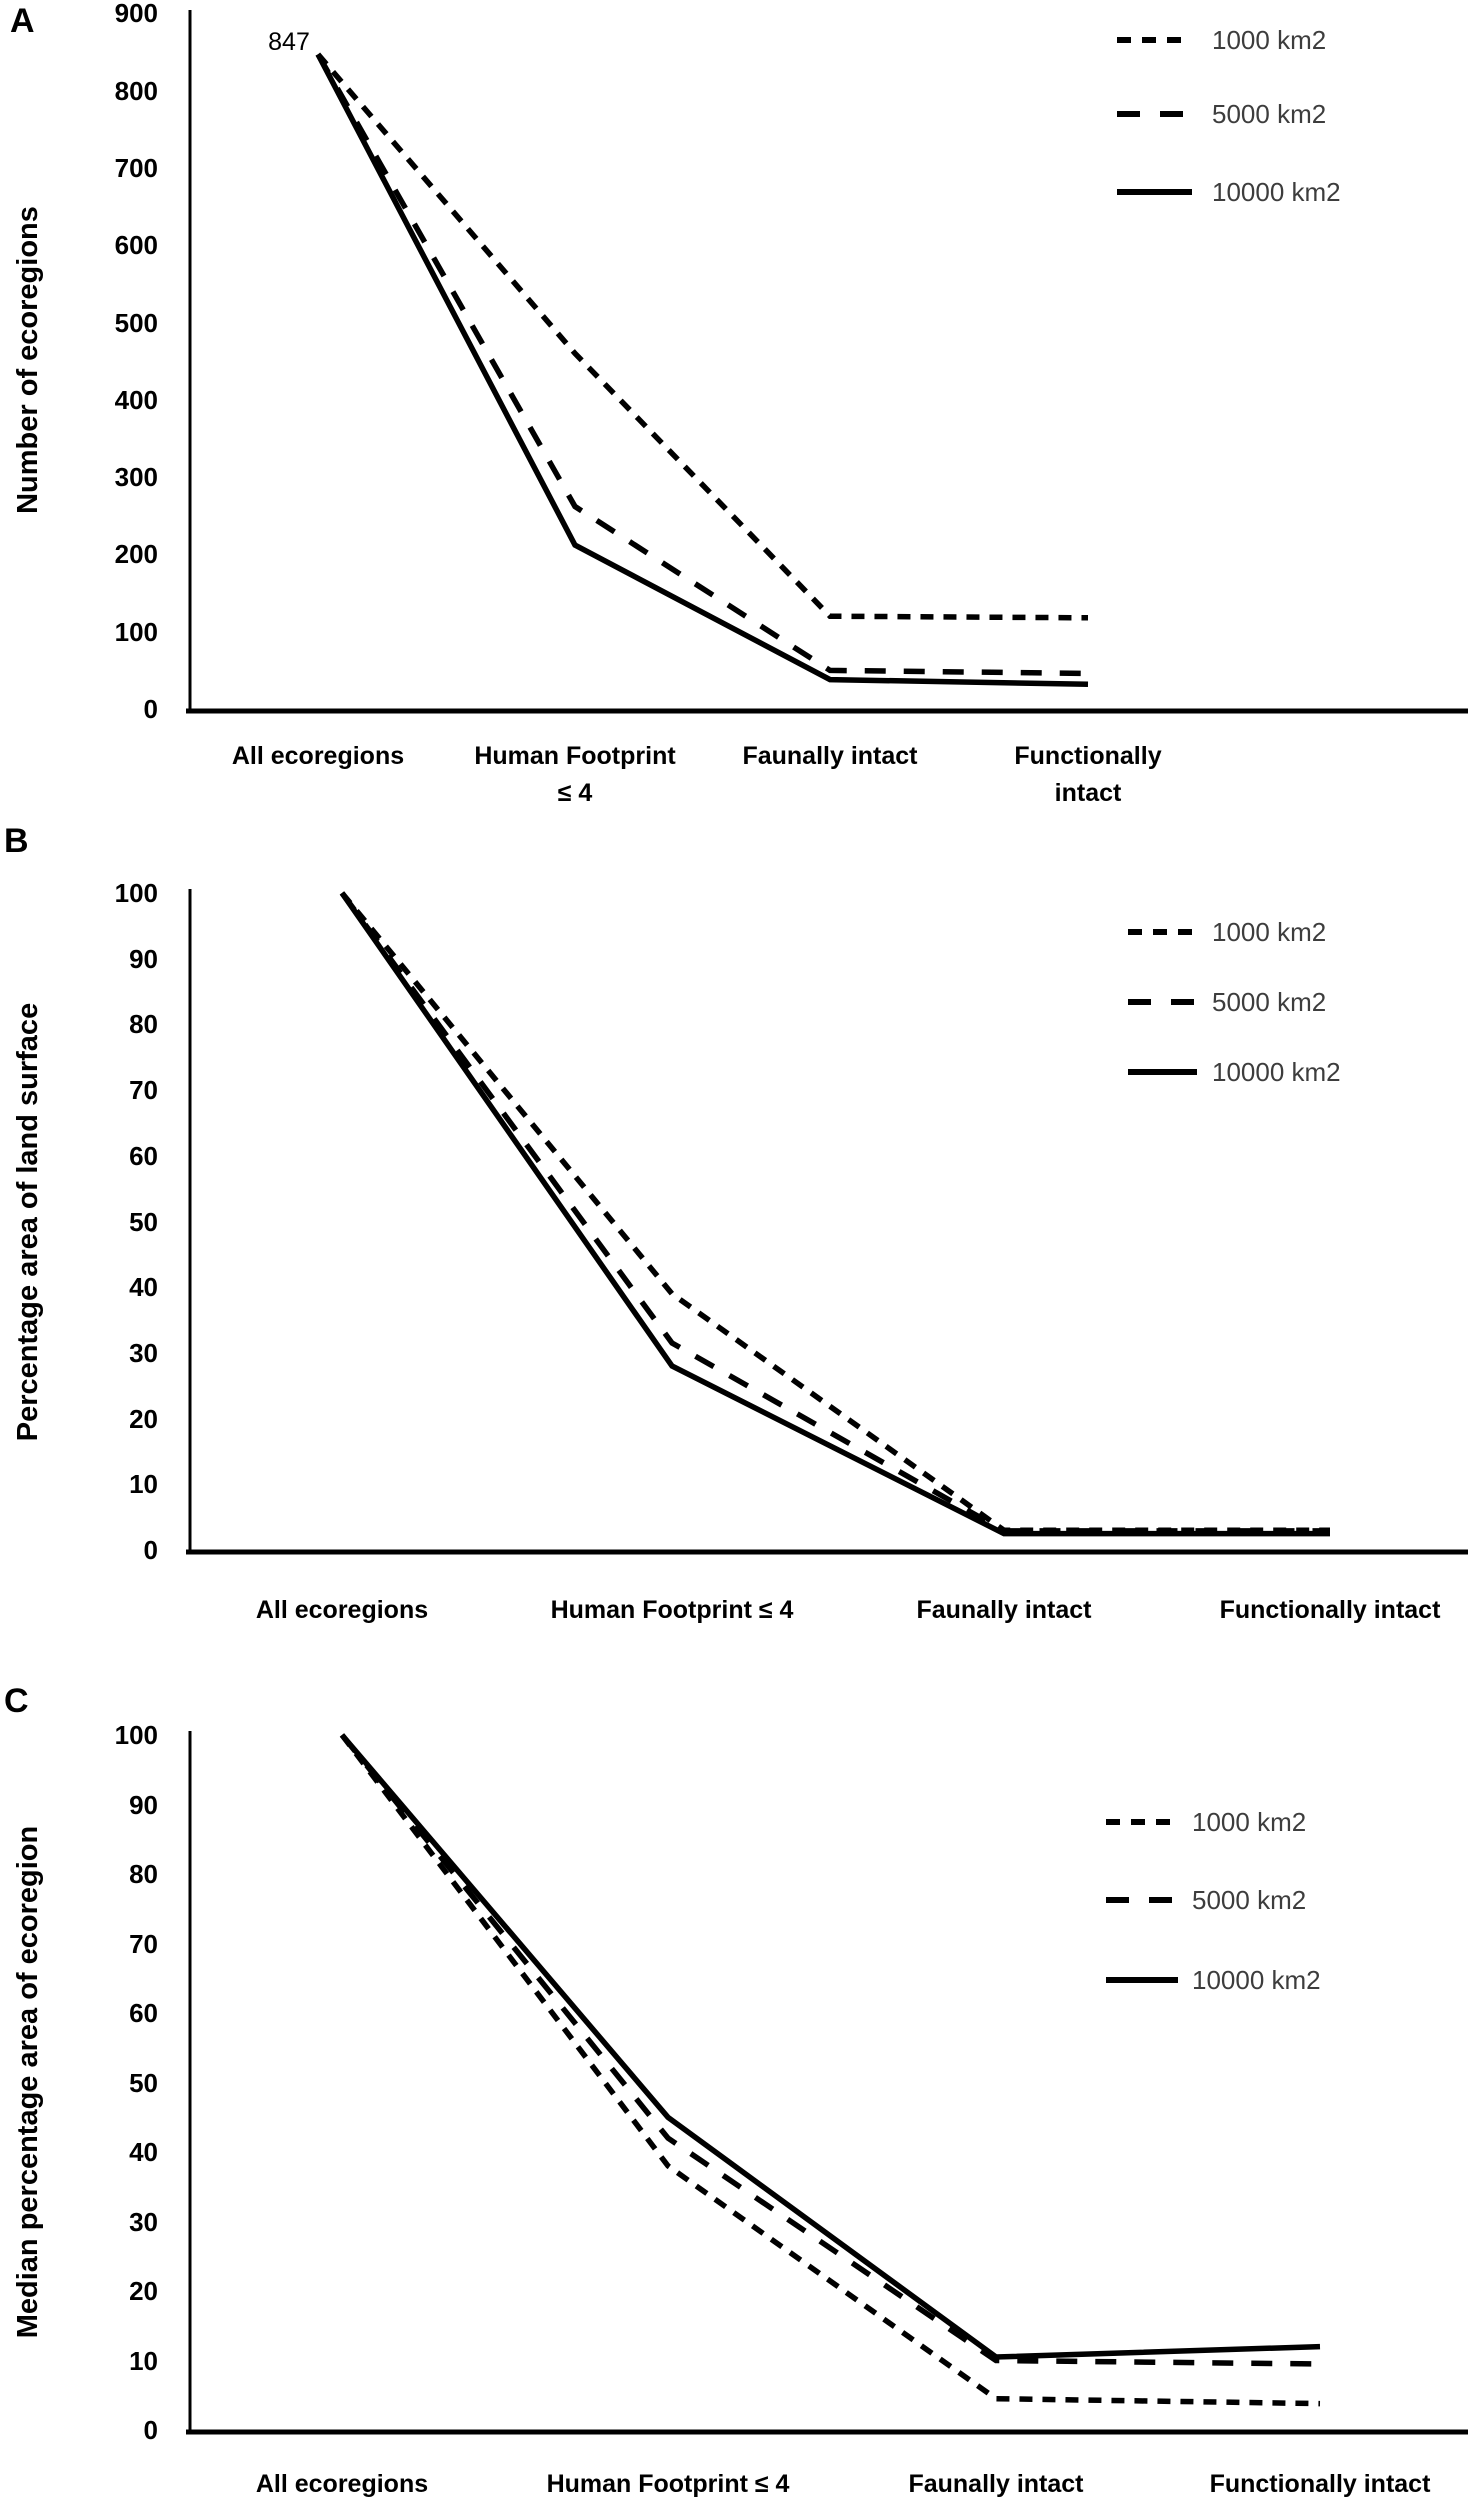  Describe the element at coordinates (318, 756) in the screenshot. I see `x-category-label-A-1: All ecoregions` at that location.